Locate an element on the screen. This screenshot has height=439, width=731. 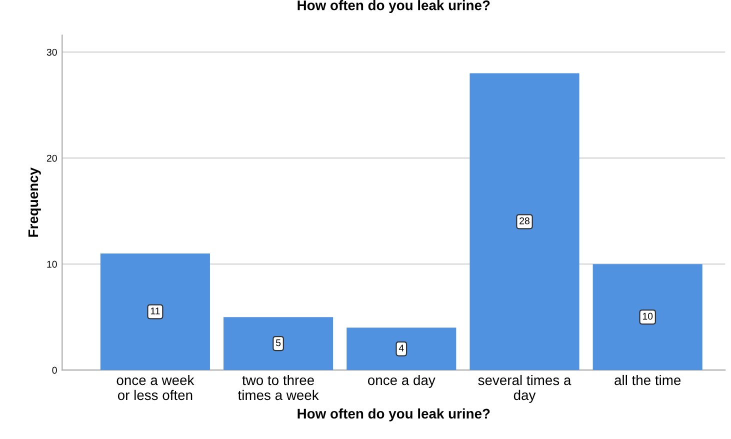
y-tick-label: 30 is located at coordinates (51, 52).